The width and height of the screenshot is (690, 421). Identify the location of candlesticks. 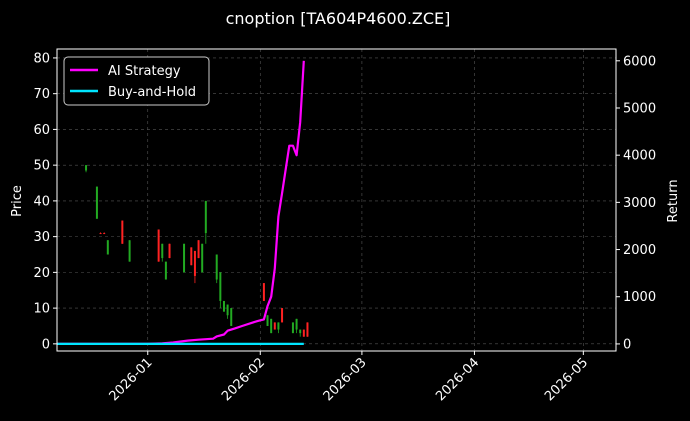
(197, 251).